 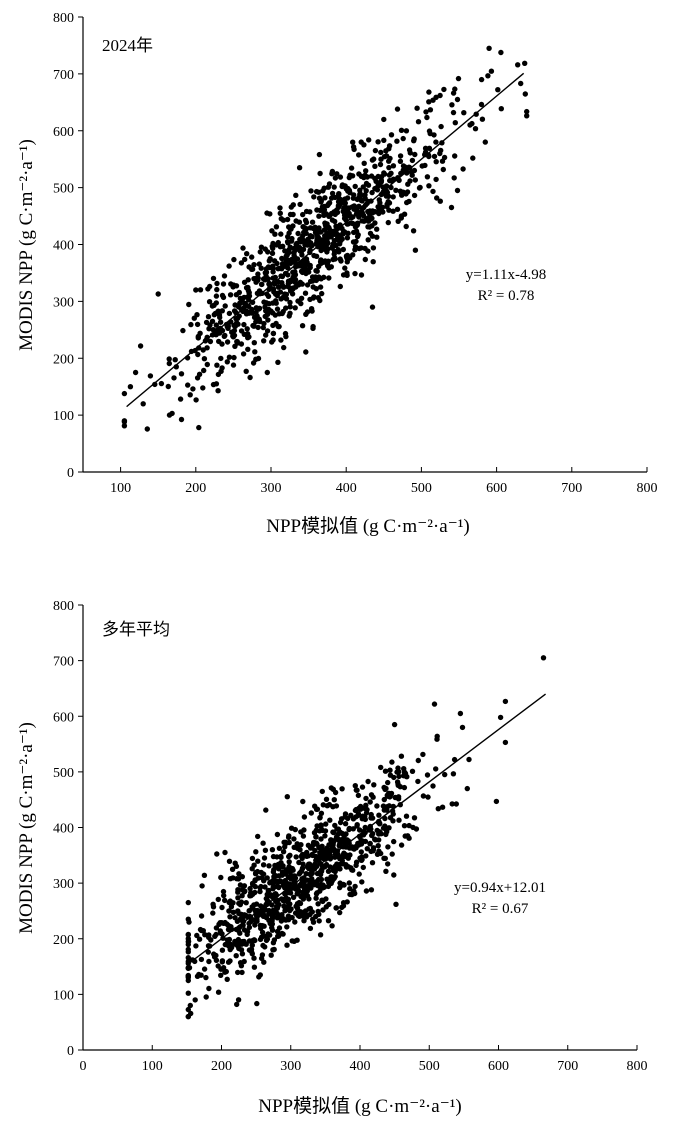 What do you see at coordinates (63, 940) in the screenshot?
I see `y-tick-label: 200` at bounding box center [63, 940].